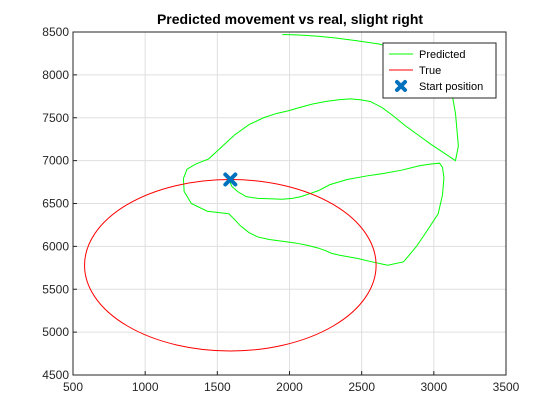 This screenshot has height=420, width=560. I want to click on x-tick-label: 500, so click(73, 387).